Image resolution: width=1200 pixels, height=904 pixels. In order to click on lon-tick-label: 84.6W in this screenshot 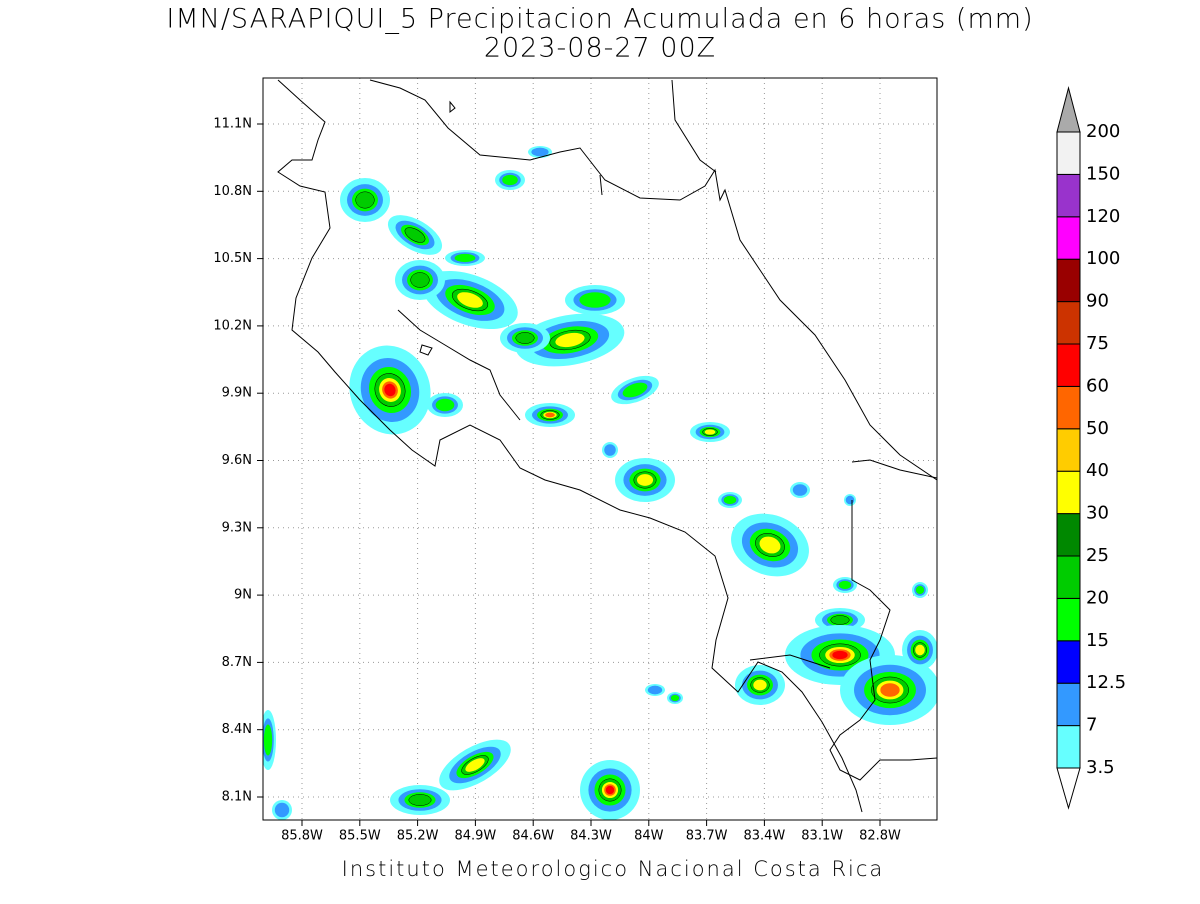, I will do `click(533, 836)`.